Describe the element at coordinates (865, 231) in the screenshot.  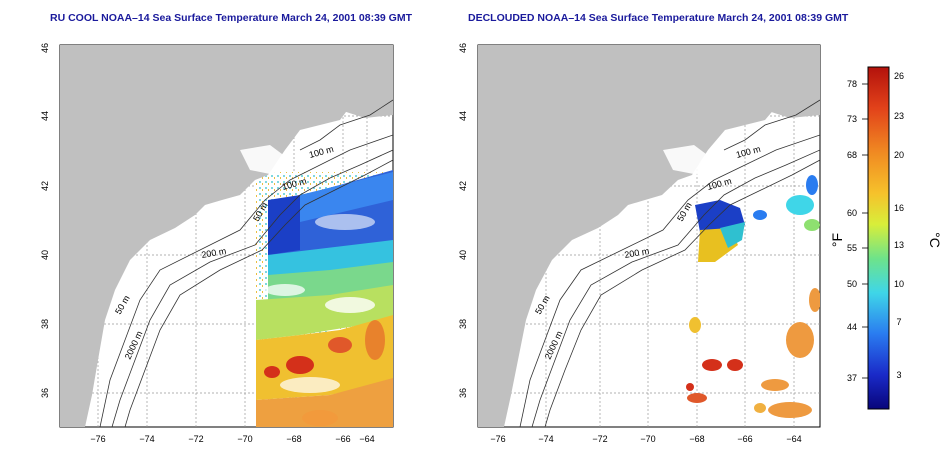
I see `colorbar-tick-marks` at that location.